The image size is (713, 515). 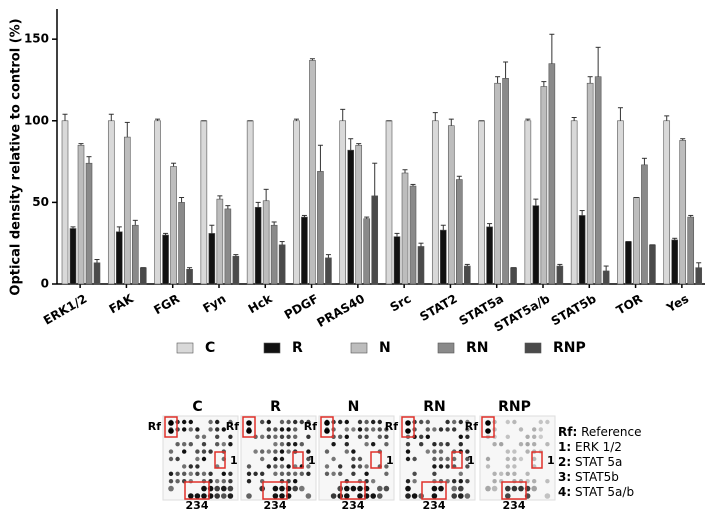 I want to click on key-entry: Rf: Reference, so click(x=600, y=432).